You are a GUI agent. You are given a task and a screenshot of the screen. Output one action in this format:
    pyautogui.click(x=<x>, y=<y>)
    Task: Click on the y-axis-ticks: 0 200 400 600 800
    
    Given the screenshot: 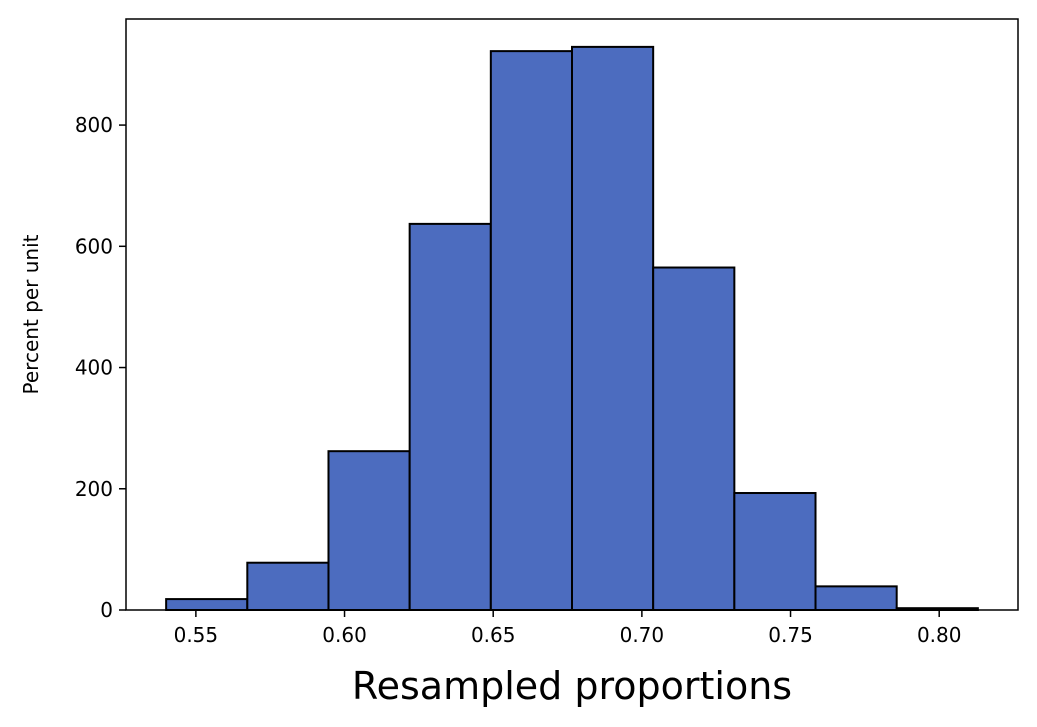 What is the action you would take?
    pyautogui.click(x=100, y=367)
    